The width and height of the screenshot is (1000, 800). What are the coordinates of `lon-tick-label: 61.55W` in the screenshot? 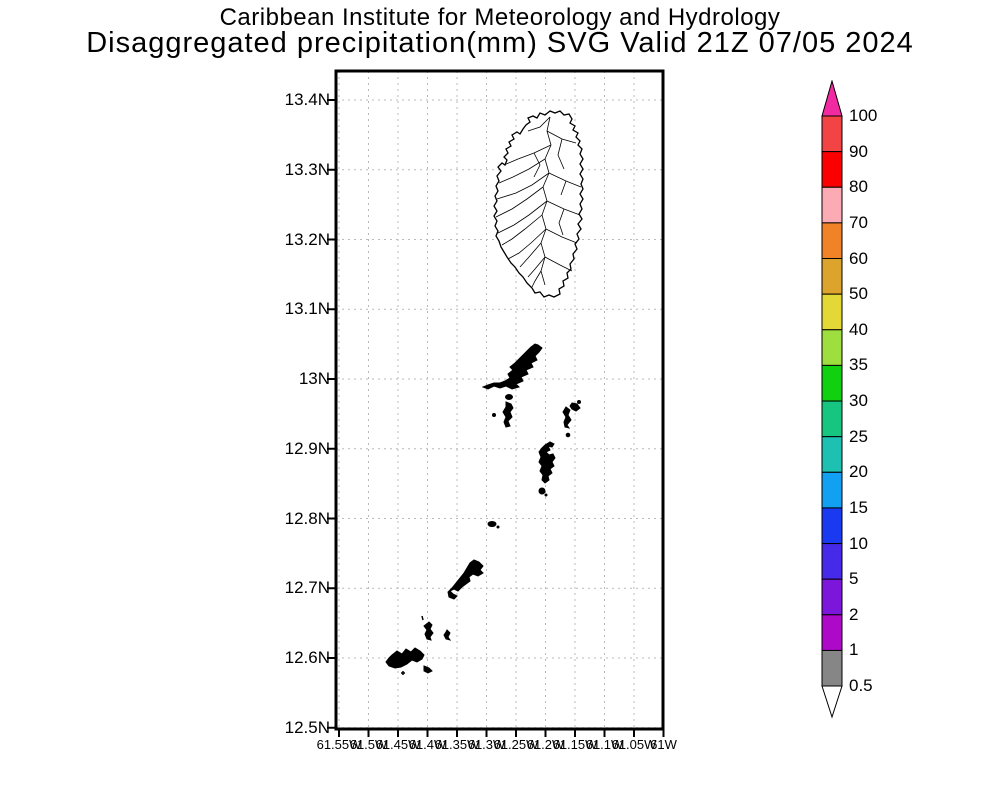 It's located at (339, 744).